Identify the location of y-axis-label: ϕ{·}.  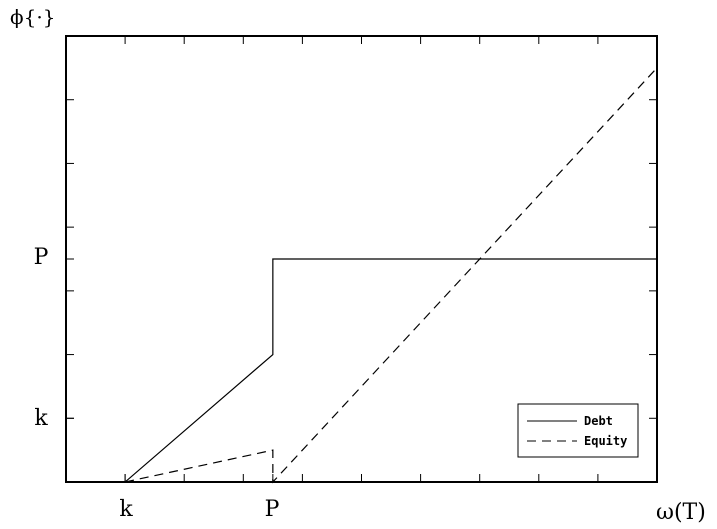
(32, 17).